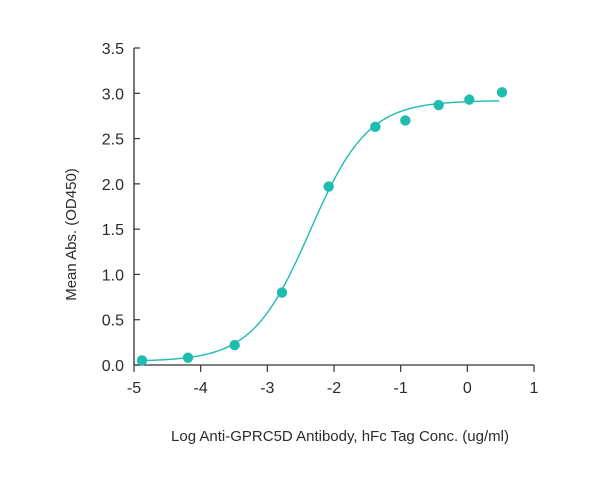 The width and height of the screenshot is (600, 483). I want to click on x-tick-label: -1, so click(401, 388).